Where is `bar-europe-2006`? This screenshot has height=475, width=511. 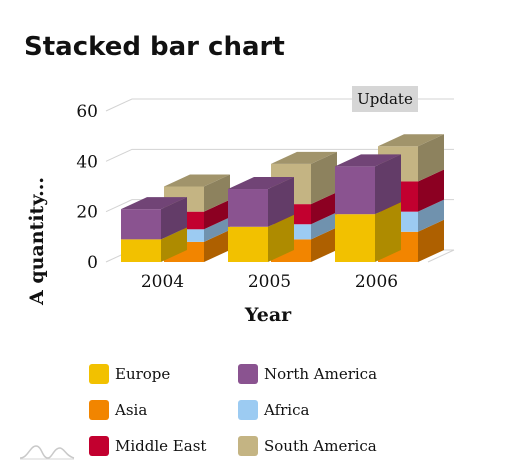
bar-europe-2006 is located at coordinates (368, 232).